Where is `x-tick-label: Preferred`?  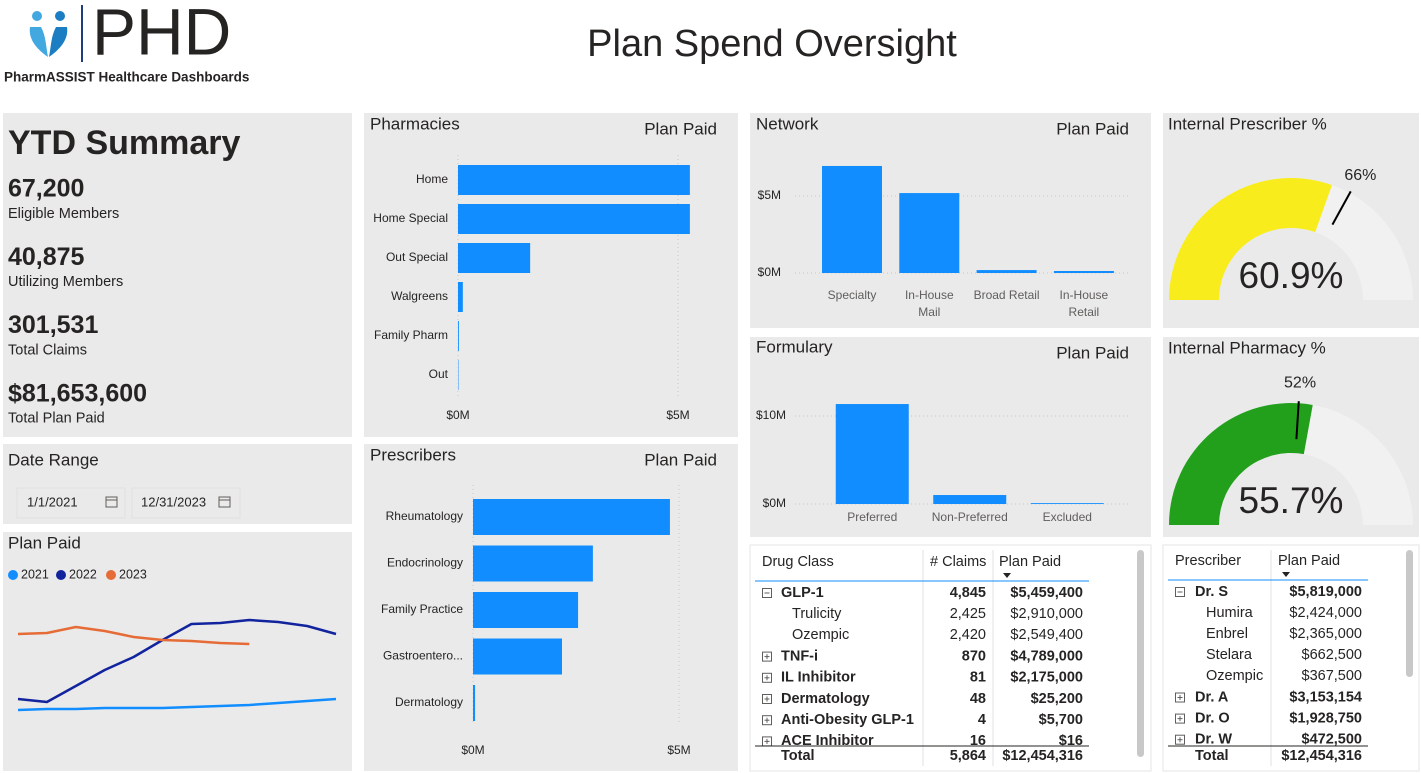 x-tick-label: Preferred is located at coordinates (872, 517).